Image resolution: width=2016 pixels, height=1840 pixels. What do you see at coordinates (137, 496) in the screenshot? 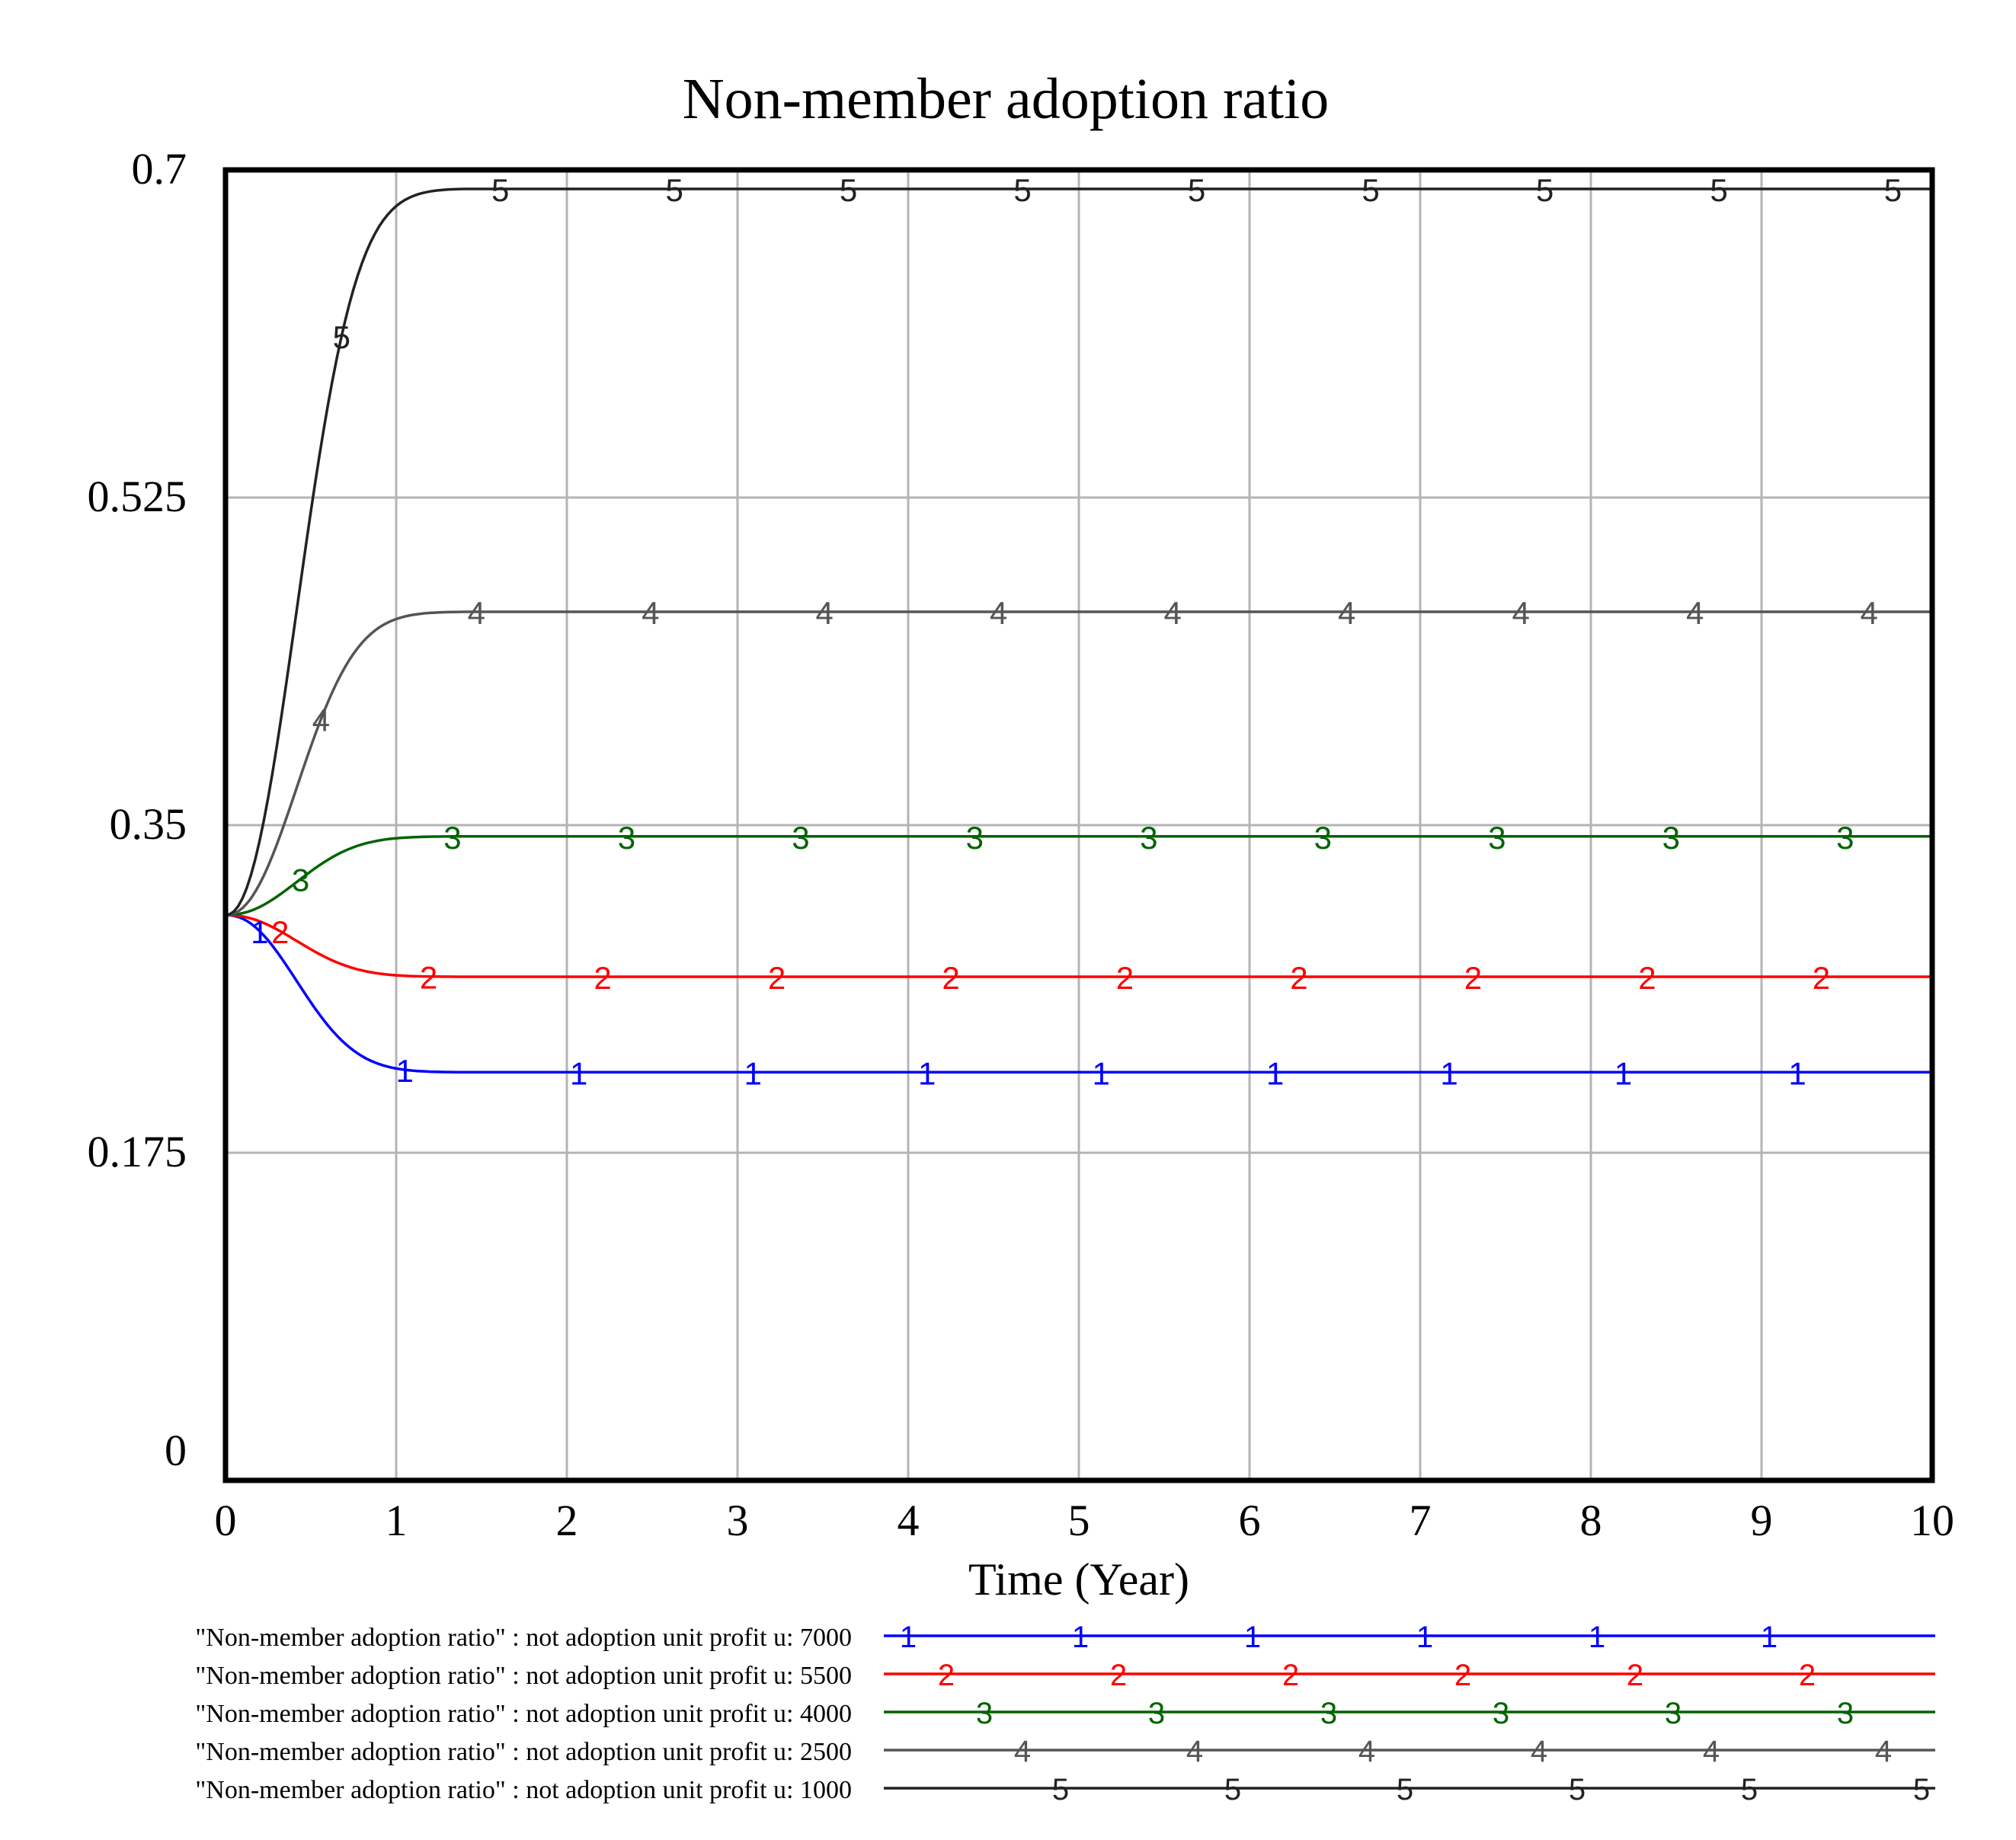
I see `y-tick-label: 0.525` at bounding box center [137, 496].